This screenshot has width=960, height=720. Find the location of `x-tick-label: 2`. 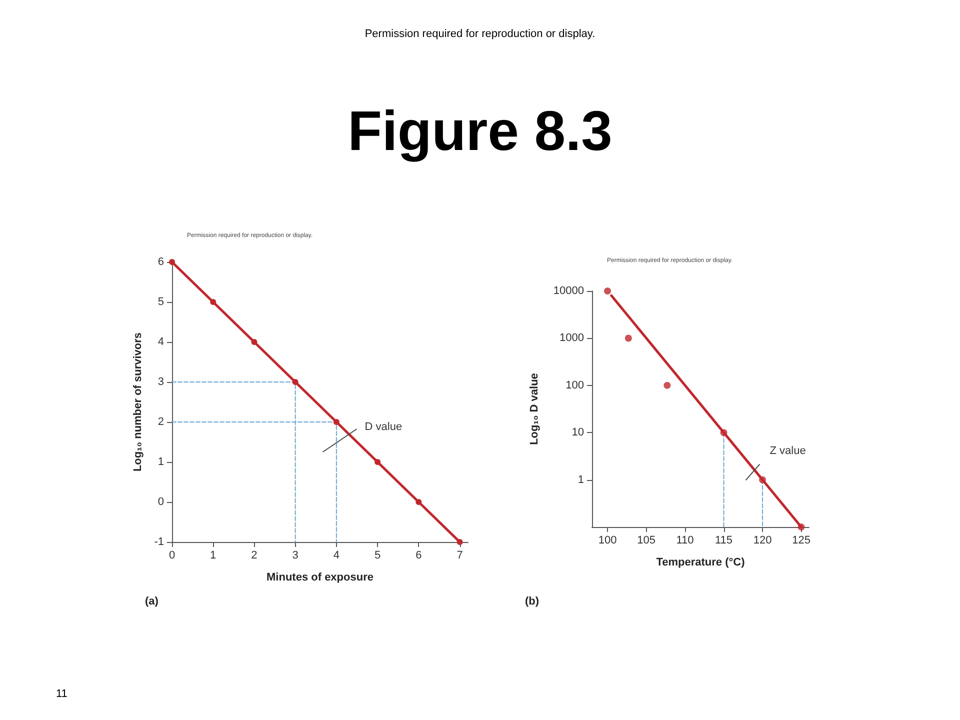

x-tick-label: 2 is located at coordinates (254, 556).